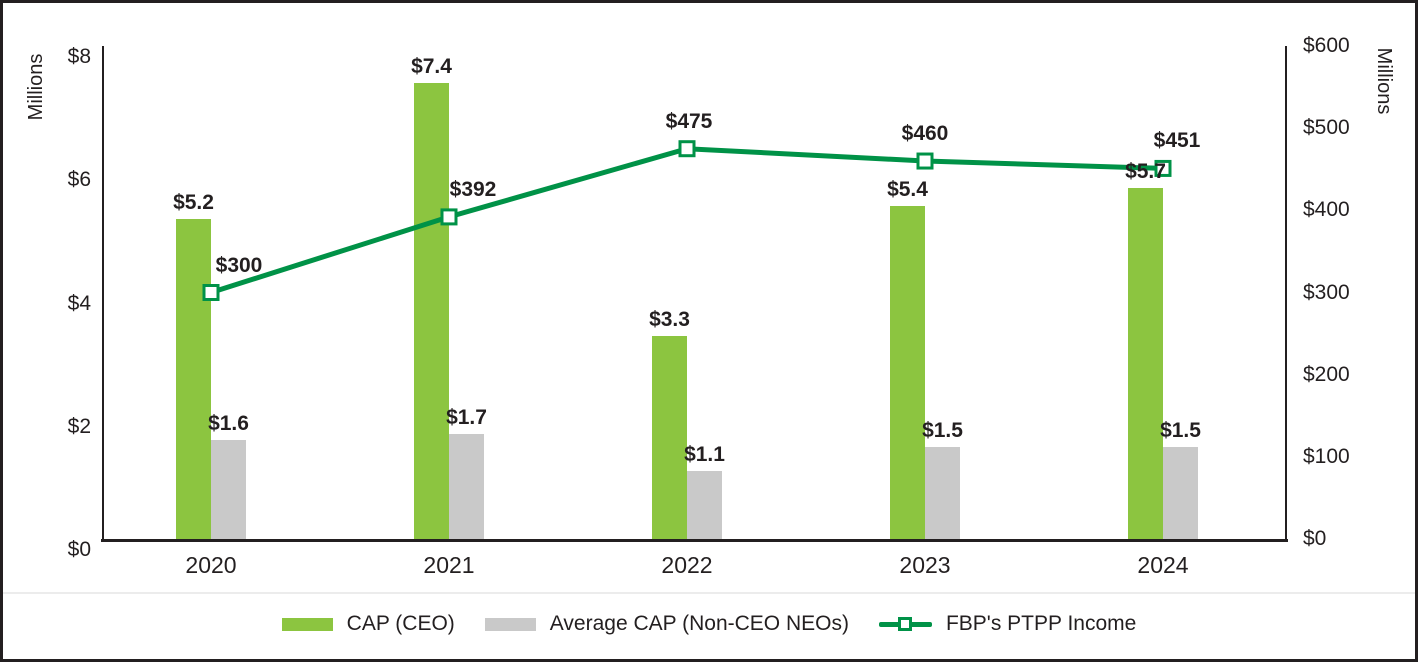 The width and height of the screenshot is (1418, 662). I want to click on non-ceo-swatch-icon, so click(510, 624).